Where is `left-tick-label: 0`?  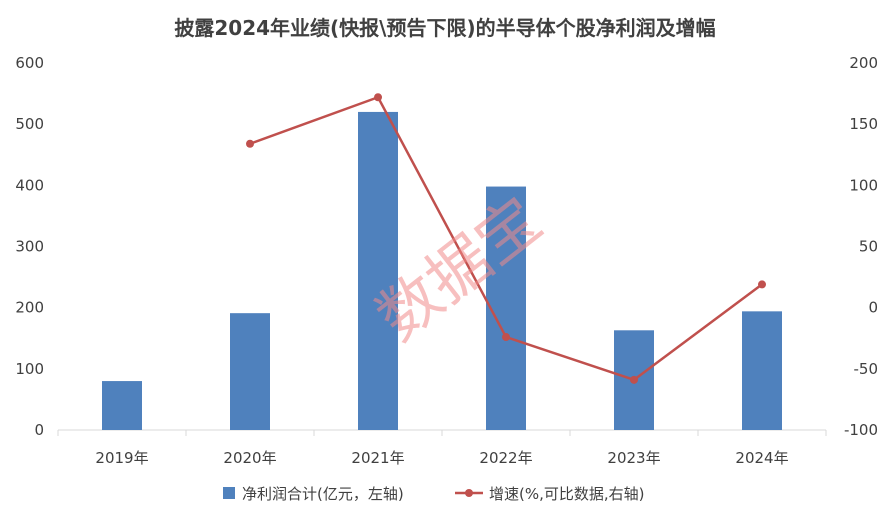 left-tick-label: 0 is located at coordinates (39, 430).